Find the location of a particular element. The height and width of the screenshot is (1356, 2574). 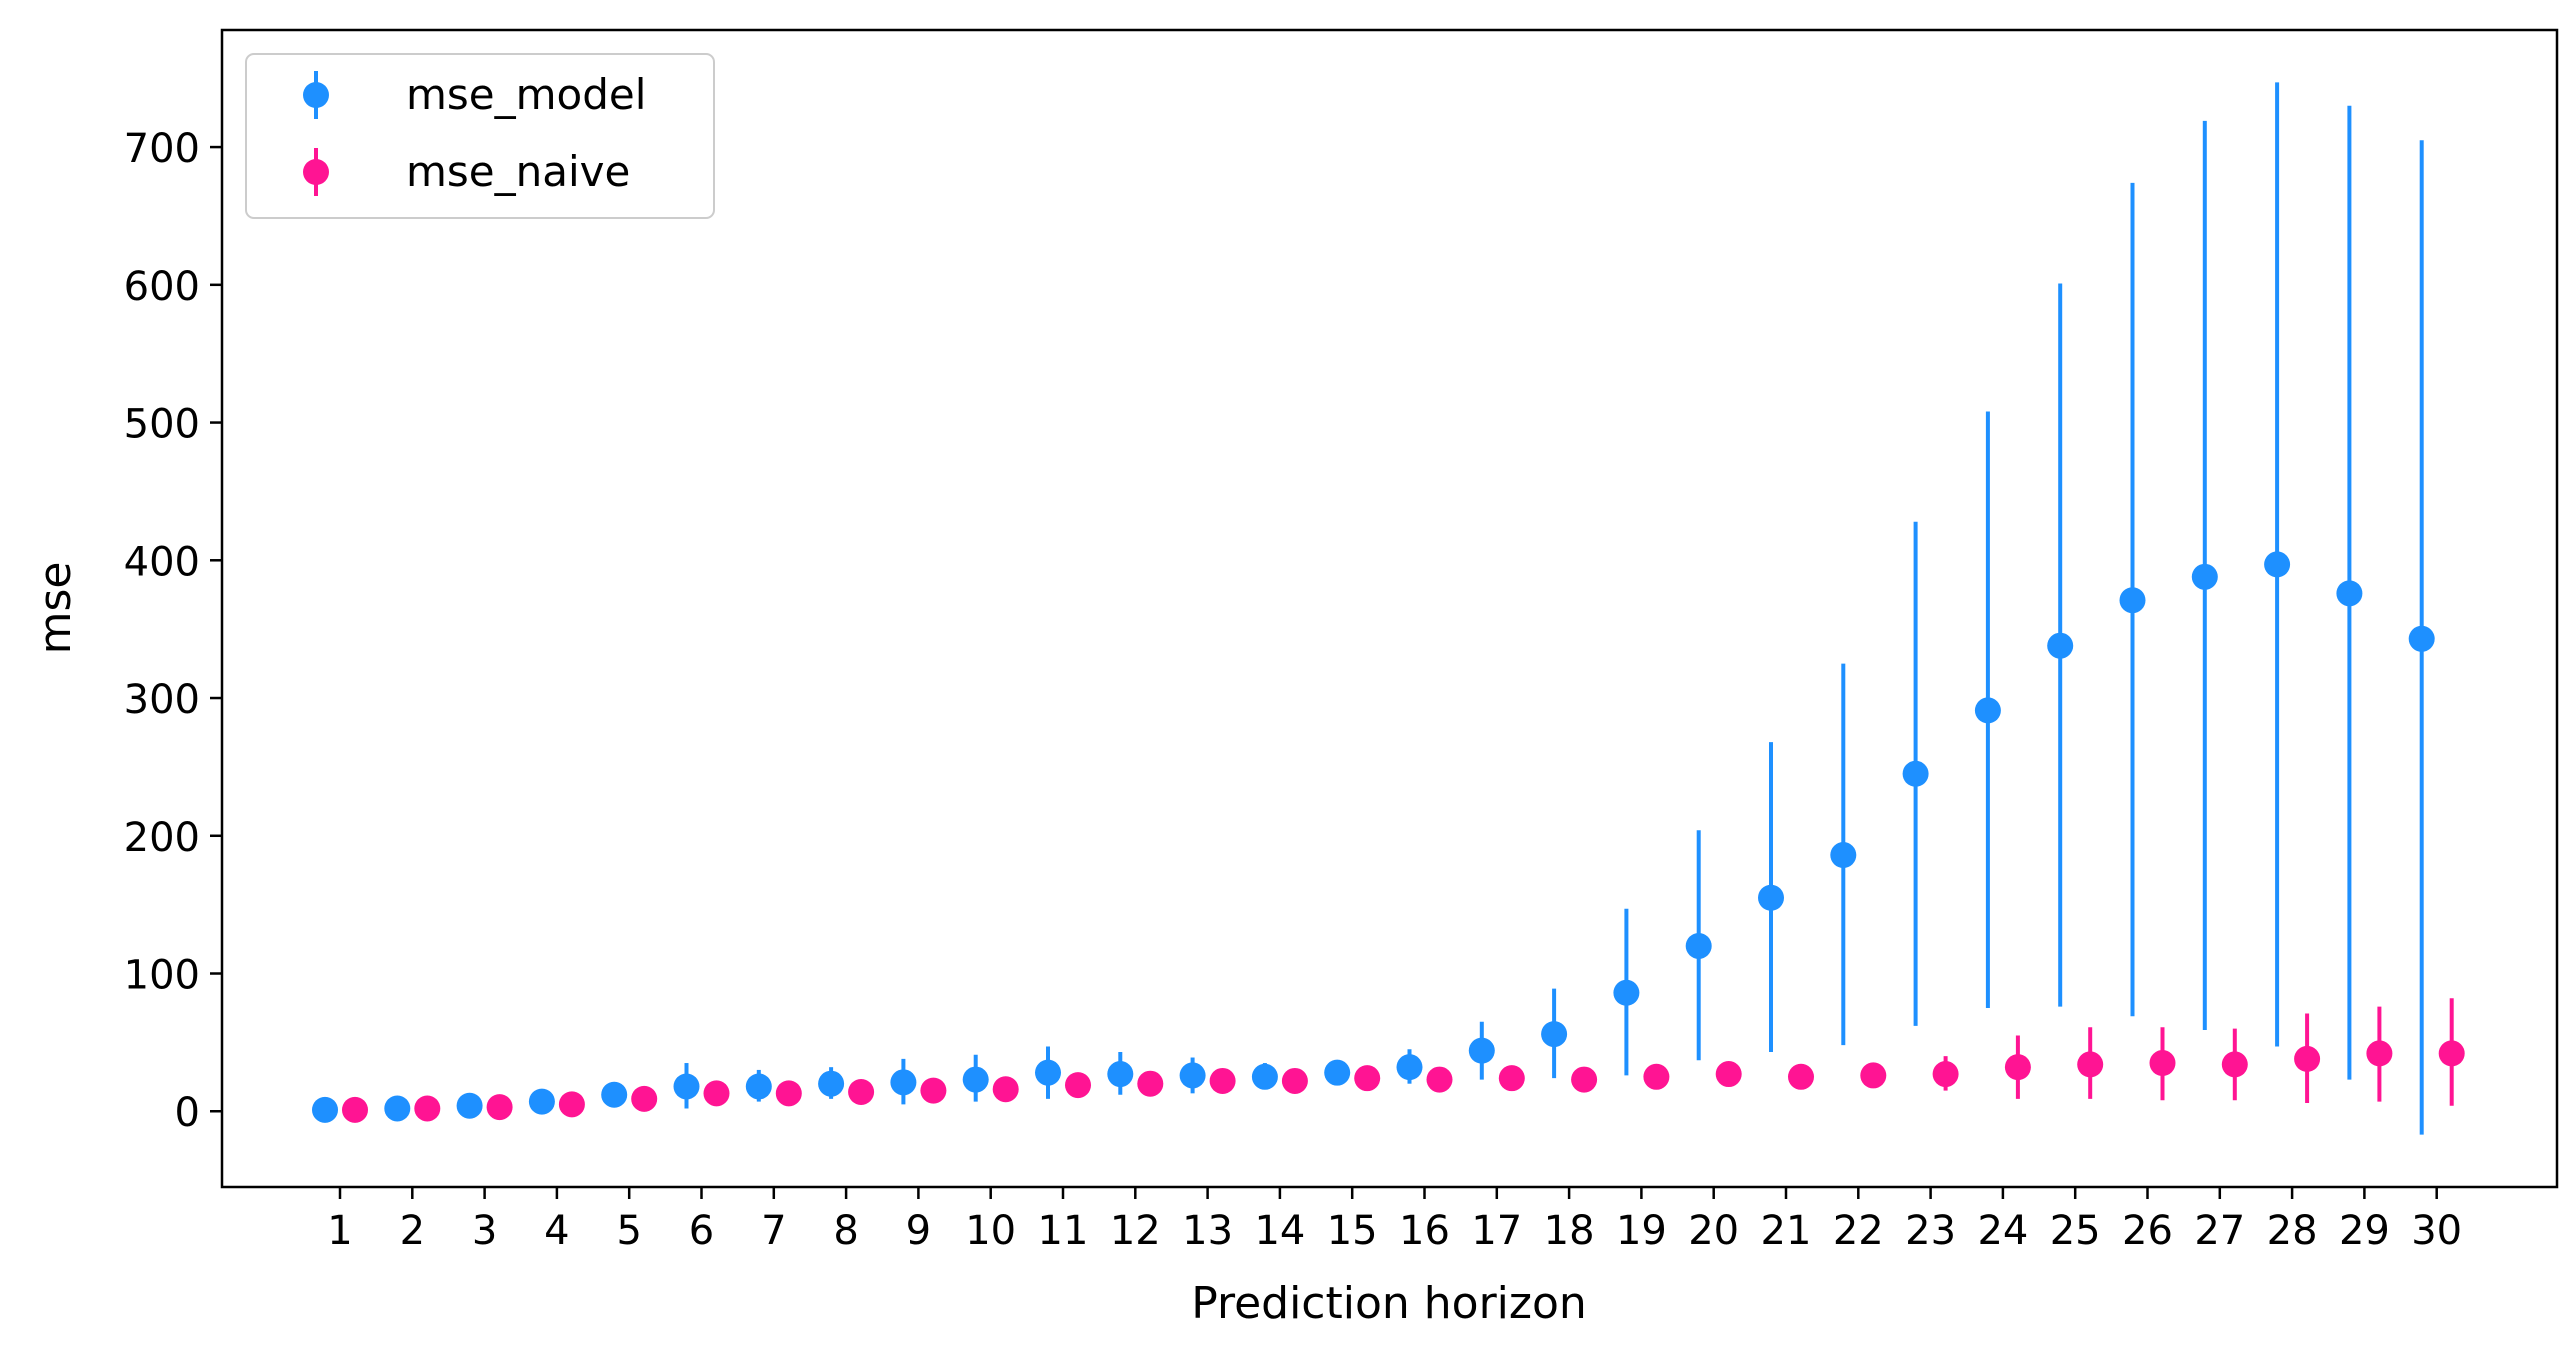

x-tick-label: 11 is located at coordinates (1063, 1231).